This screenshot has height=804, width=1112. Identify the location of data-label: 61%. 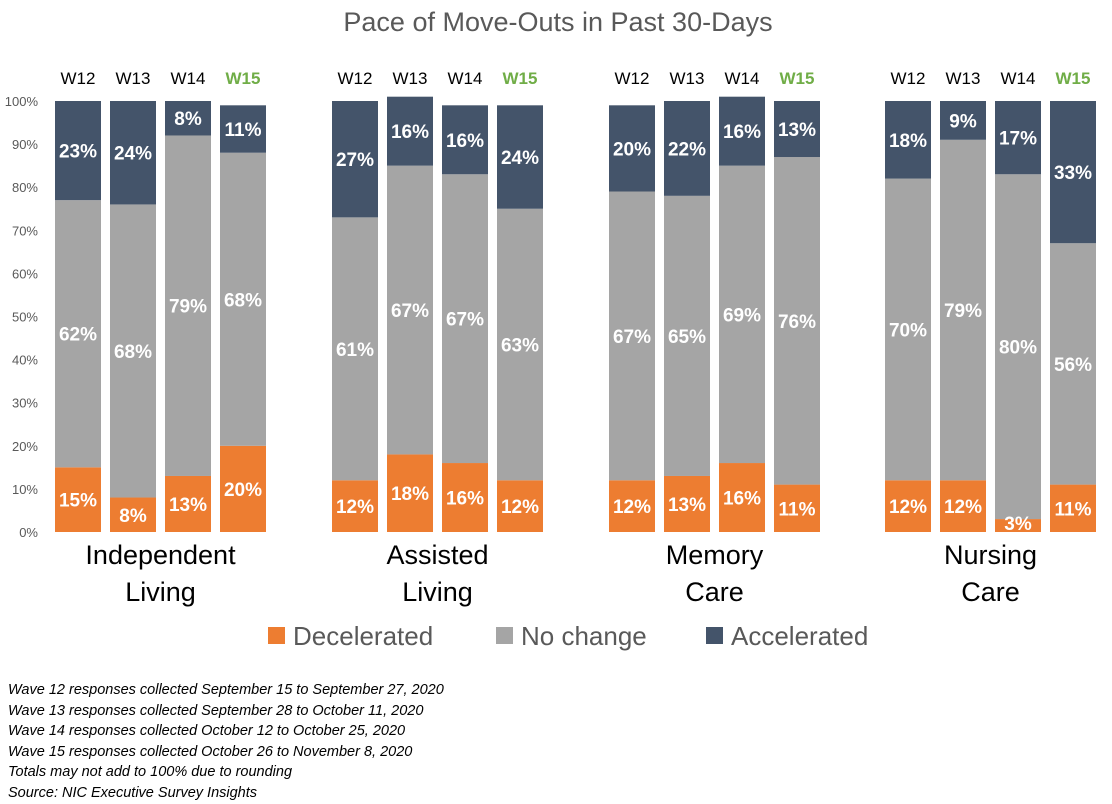
(355, 350).